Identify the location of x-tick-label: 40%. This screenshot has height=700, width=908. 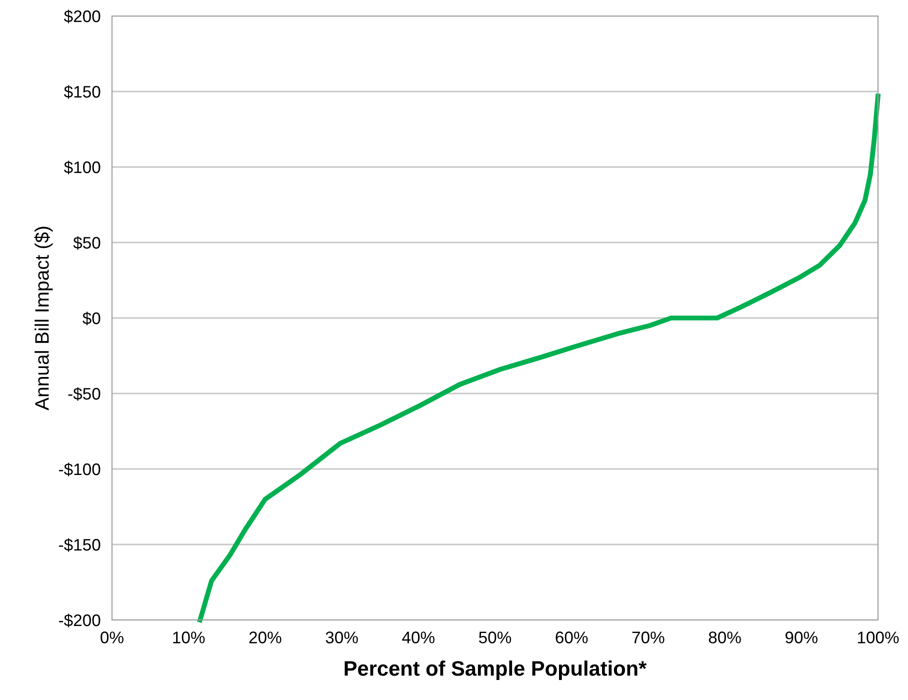
(418, 638).